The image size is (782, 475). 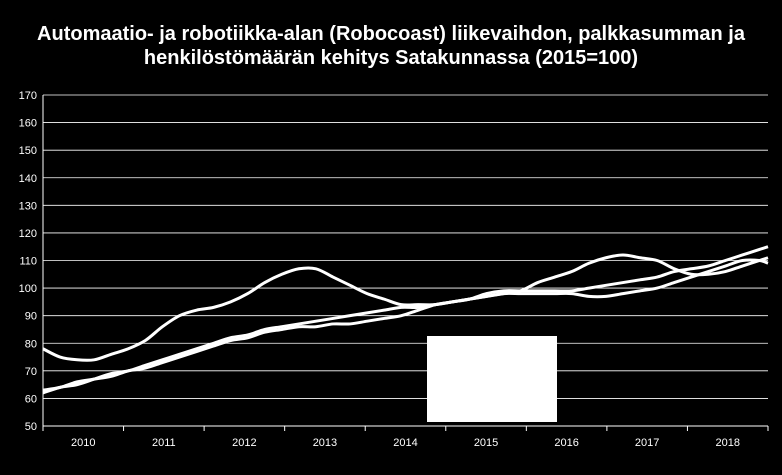 I want to click on x-tick-label: 2012, so click(x=244, y=443).